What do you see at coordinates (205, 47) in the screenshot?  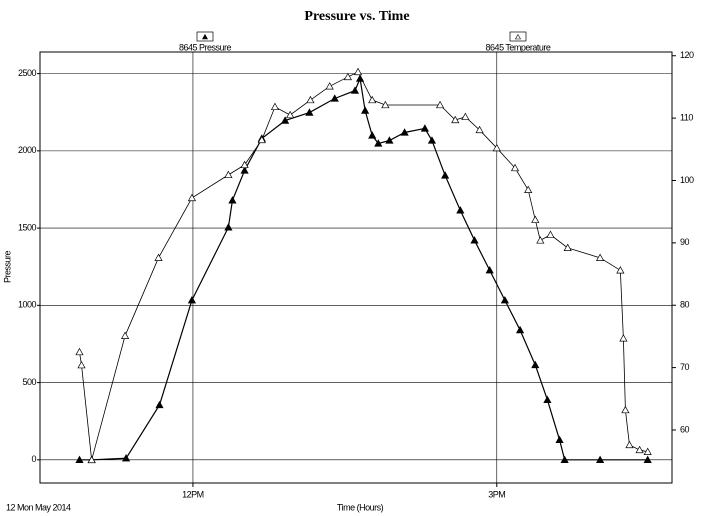 I see `legend-label: 8645 Pressure` at bounding box center [205, 47].